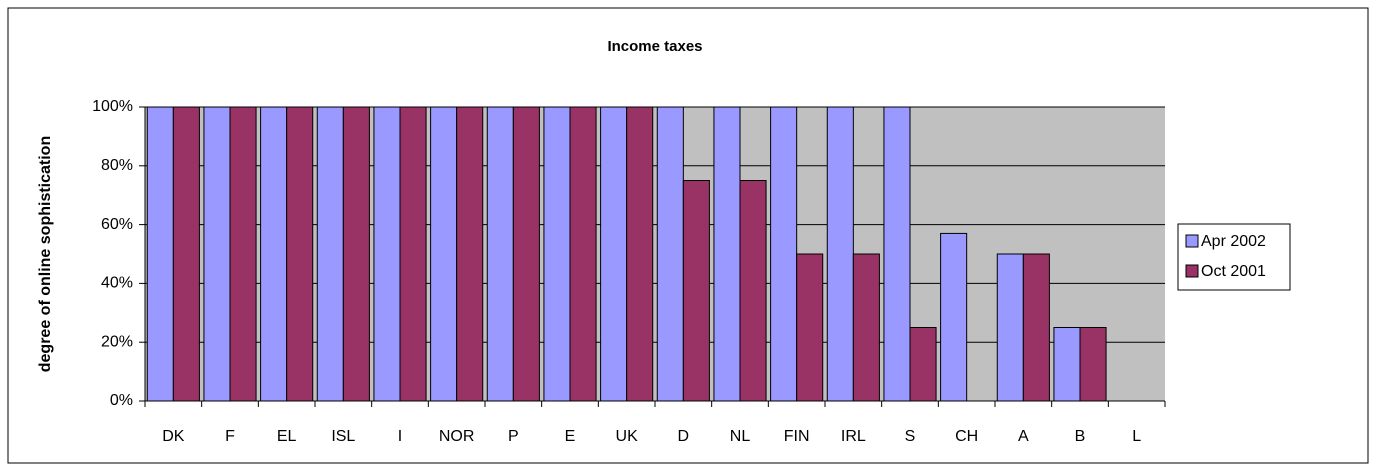 The width and height of the screenshot is (1377, 471). What do you see at coordinates (400, 436) in the screenshot?
I see `x-tick-label: I` at bounding box center [400, 436].